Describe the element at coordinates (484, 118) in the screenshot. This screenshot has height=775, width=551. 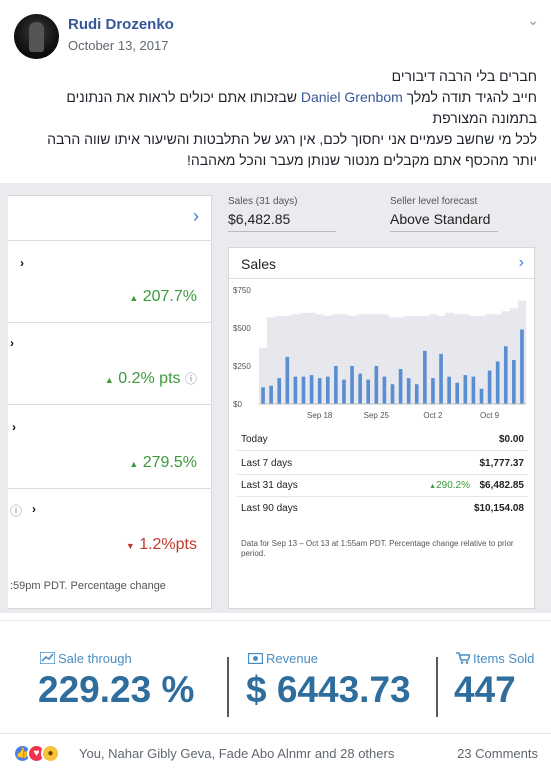
I see `post-line: בתמונה המצורפת` at that location.